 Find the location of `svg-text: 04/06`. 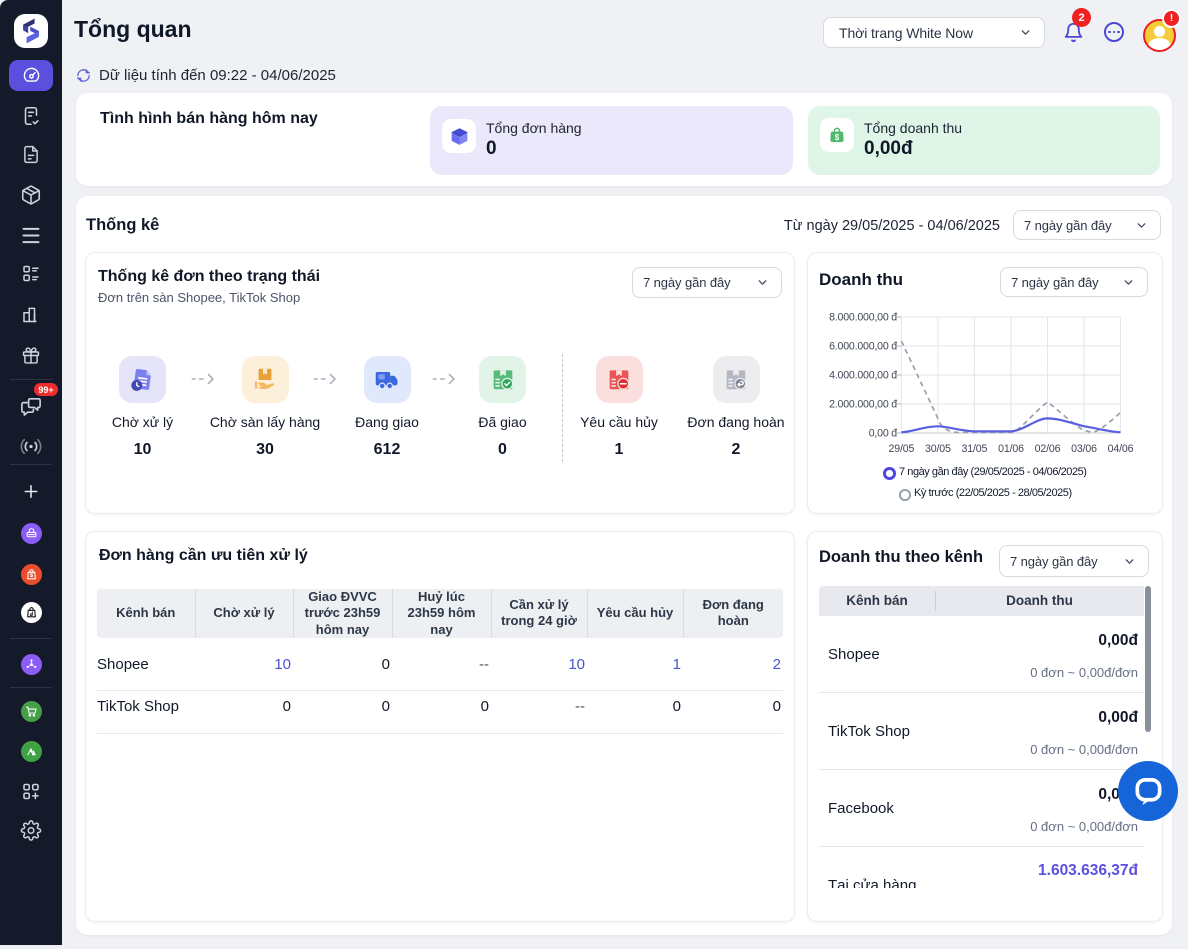

svg-text: 04/06 is located at coordinates (1121, 449).